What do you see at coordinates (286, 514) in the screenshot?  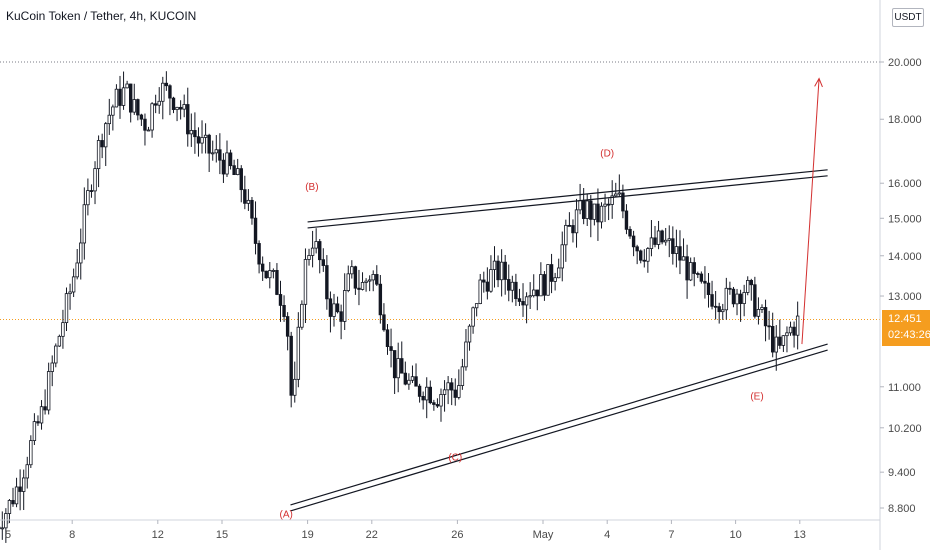 I see `wave-label: (A)` at bounding box center [286, 514].